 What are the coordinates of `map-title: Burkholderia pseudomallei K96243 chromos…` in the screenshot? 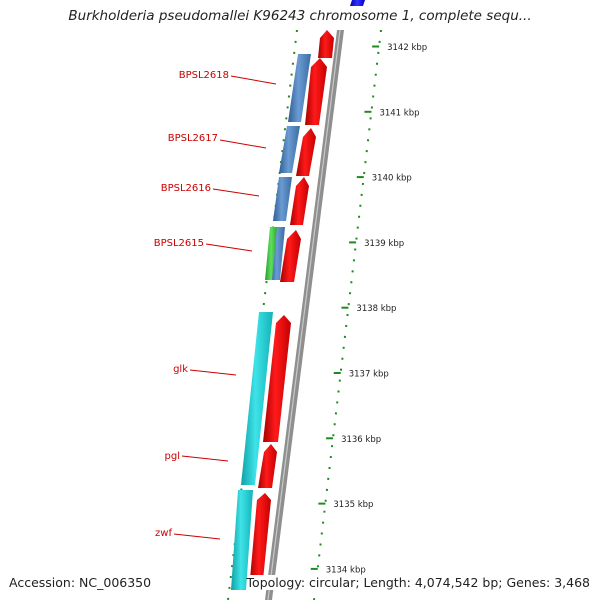 It's located at (300, 16).